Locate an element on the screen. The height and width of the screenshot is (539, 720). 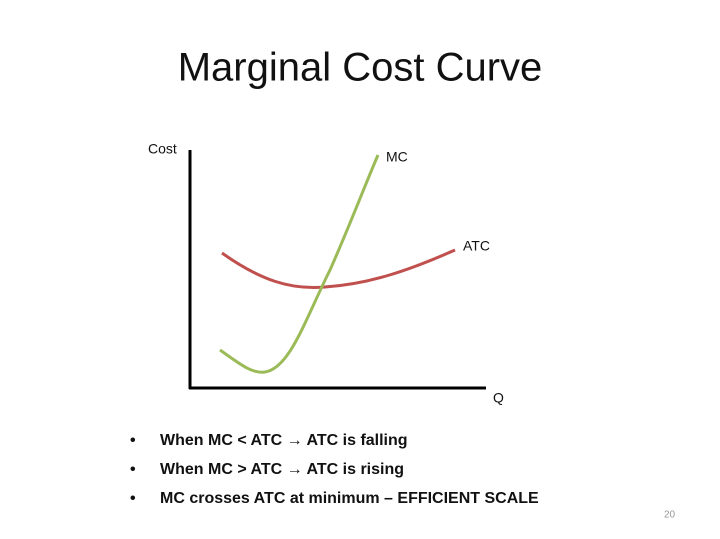
x-axis-label: Q is located at coordinates (498, 398).